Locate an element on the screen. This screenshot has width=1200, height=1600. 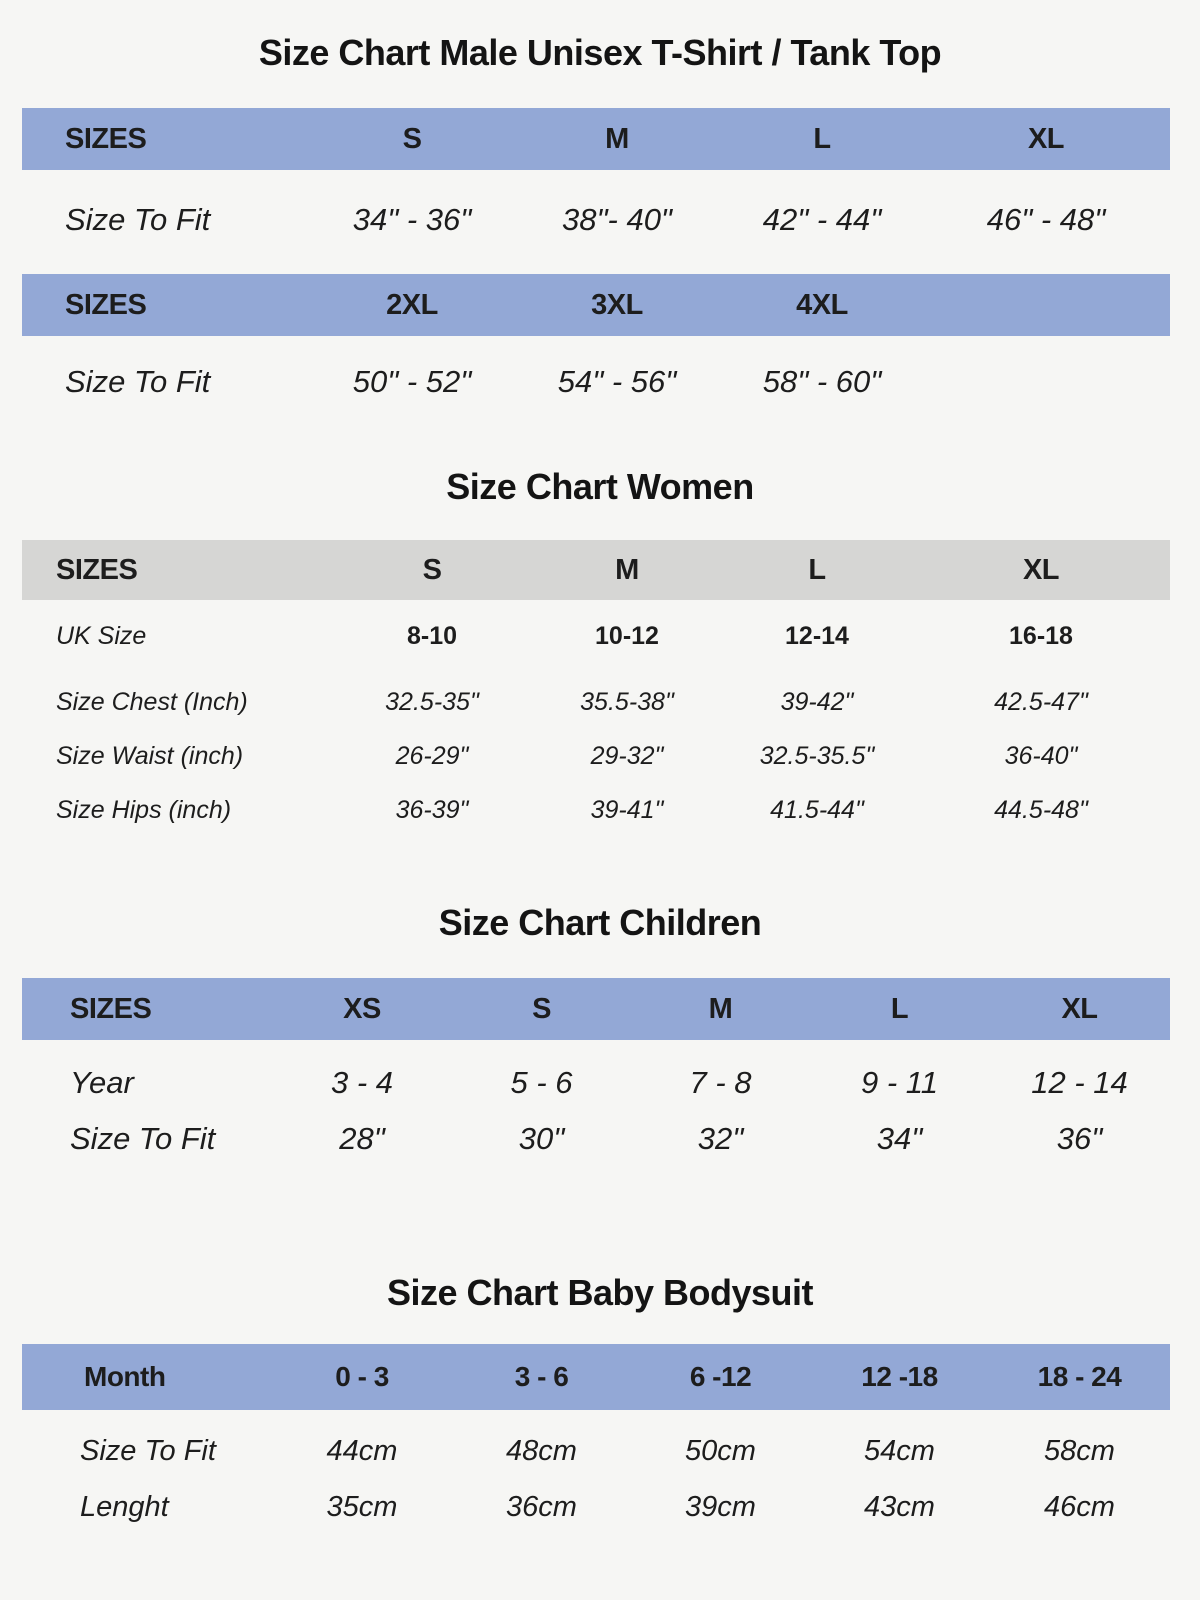
women-header-label: SIZES is located at coordinates (97, 569).